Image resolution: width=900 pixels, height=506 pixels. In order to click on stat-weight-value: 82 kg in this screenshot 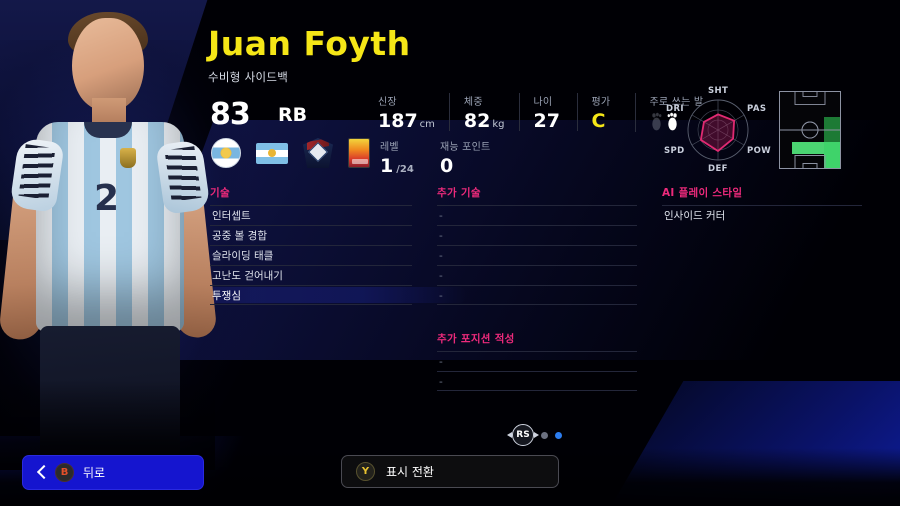, I will do `click(484, 121)`.